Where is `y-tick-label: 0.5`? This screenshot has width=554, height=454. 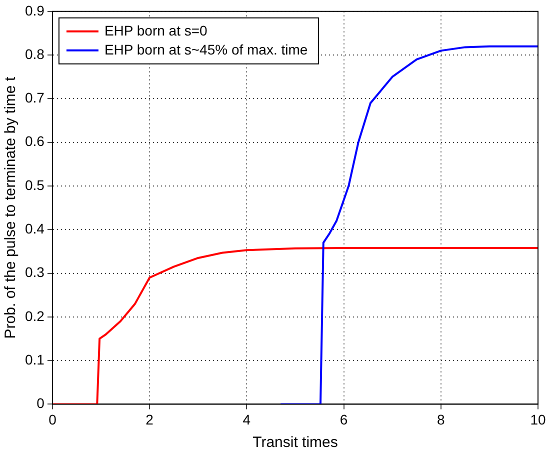 y-tick-label: 0.5 is located at coordinates (34, 184).